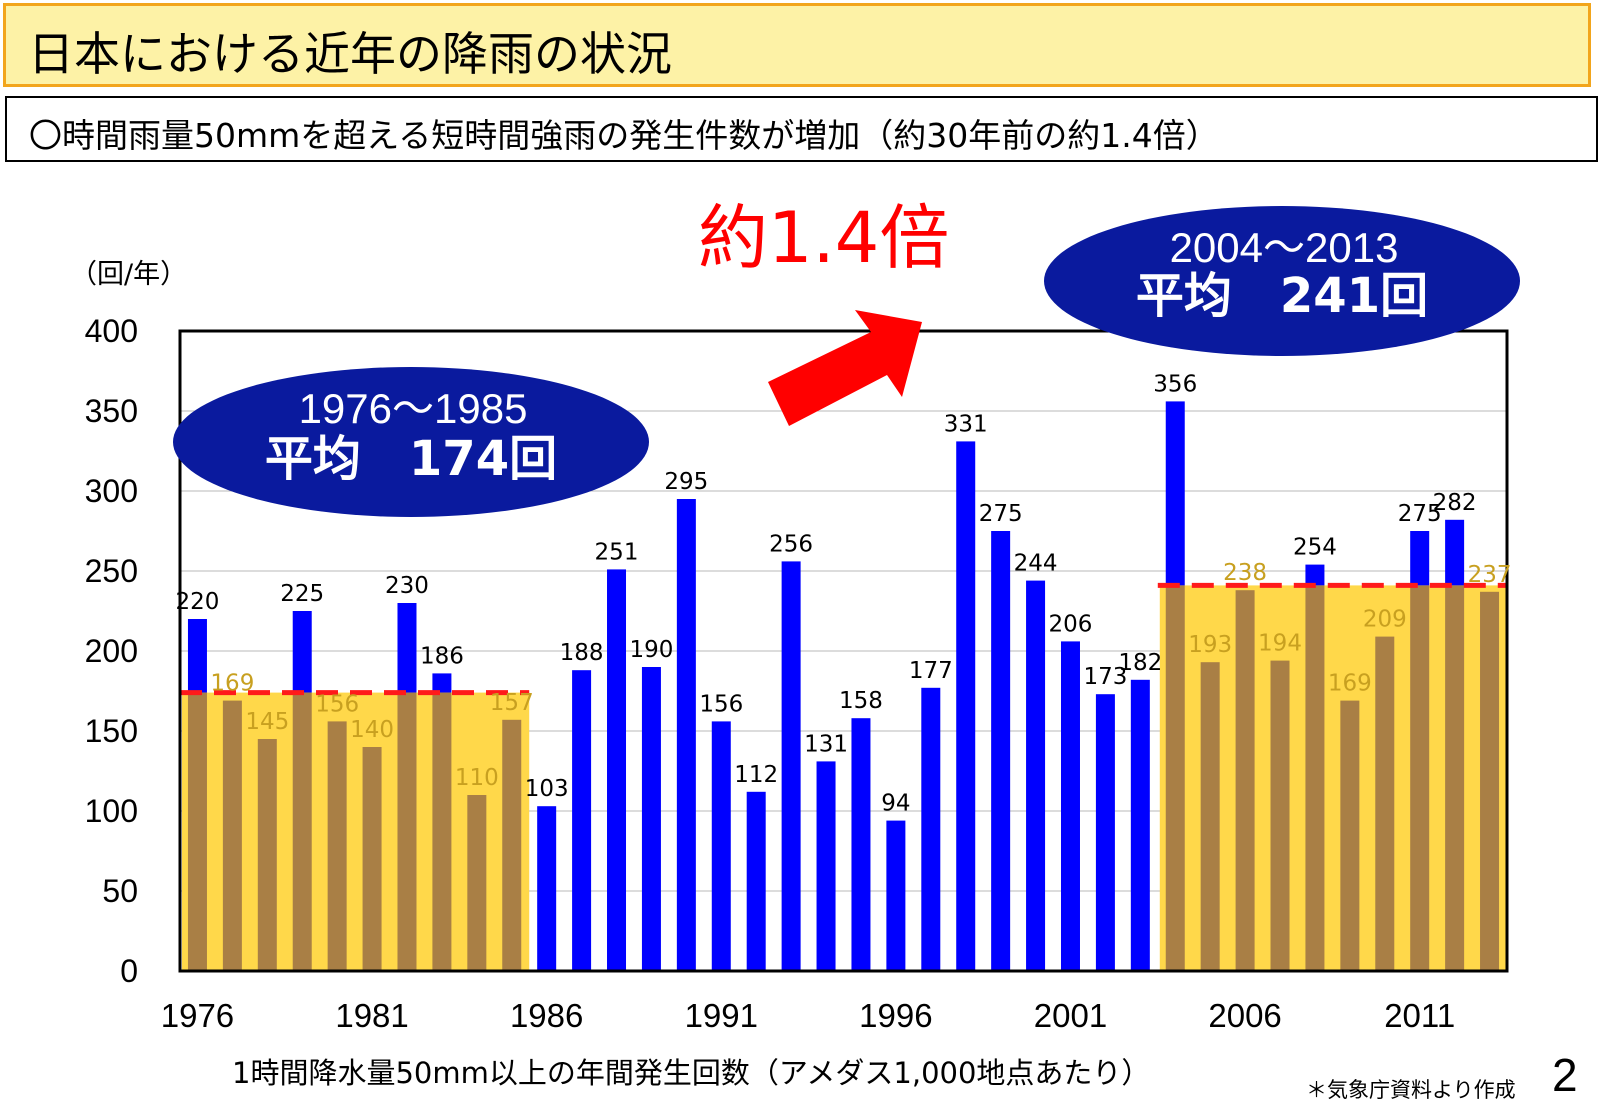 This screenshot has width=1600, height=1108. Describe the element at coordinates (372, 730) in the screenshot. I see `data-label: 140` at that location.